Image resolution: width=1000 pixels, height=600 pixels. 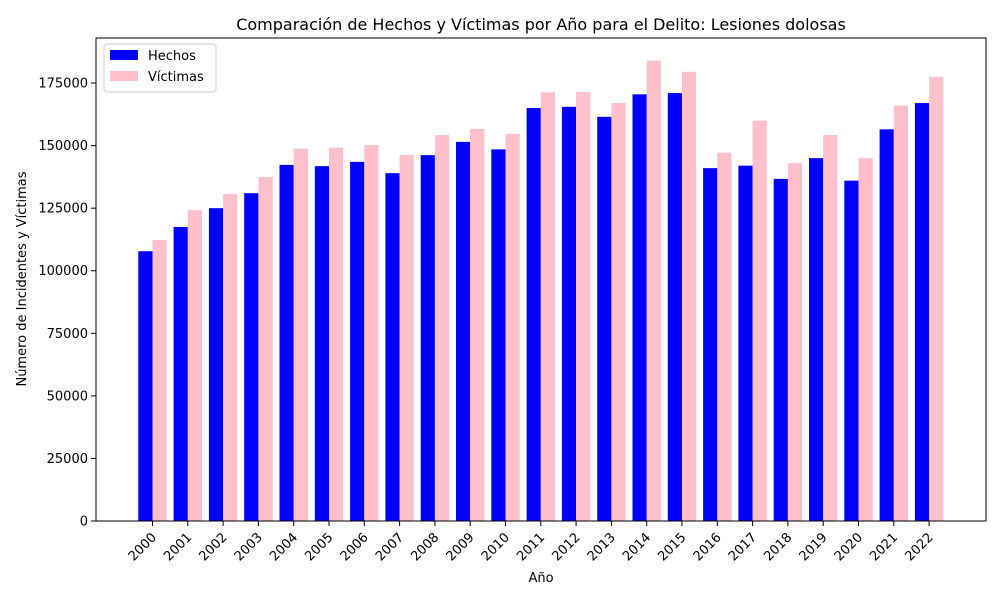 I want to click on x-tick-label: 2013, so click(x=602, y=547).